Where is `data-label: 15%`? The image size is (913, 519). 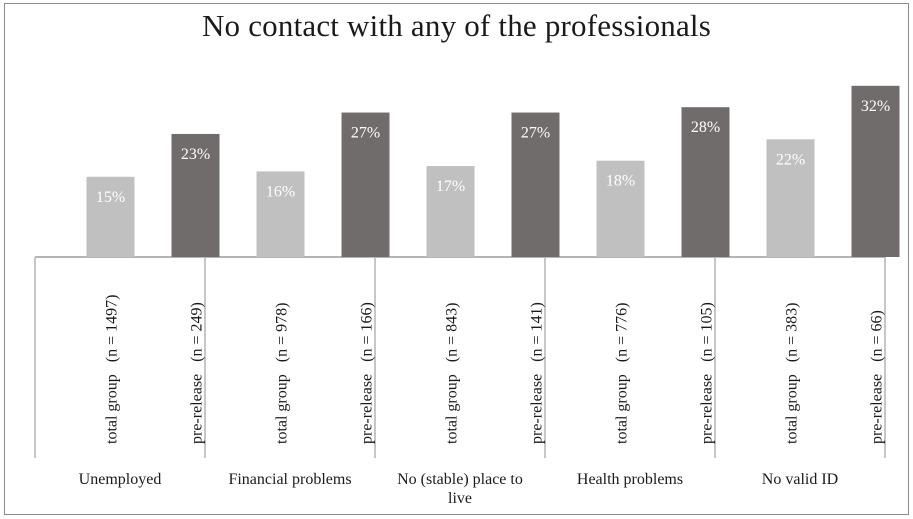 data-label: 15% is located at coordinates (110, 197).